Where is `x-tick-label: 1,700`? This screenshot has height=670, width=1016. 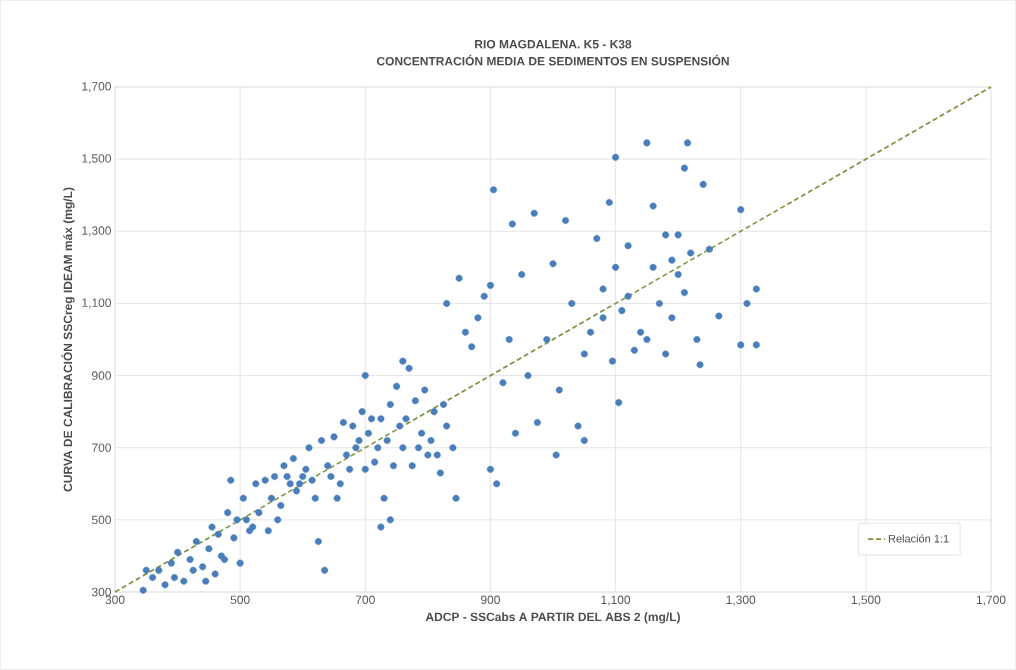
x-tick-label: 1,700 is located at coordinates (991, 600).